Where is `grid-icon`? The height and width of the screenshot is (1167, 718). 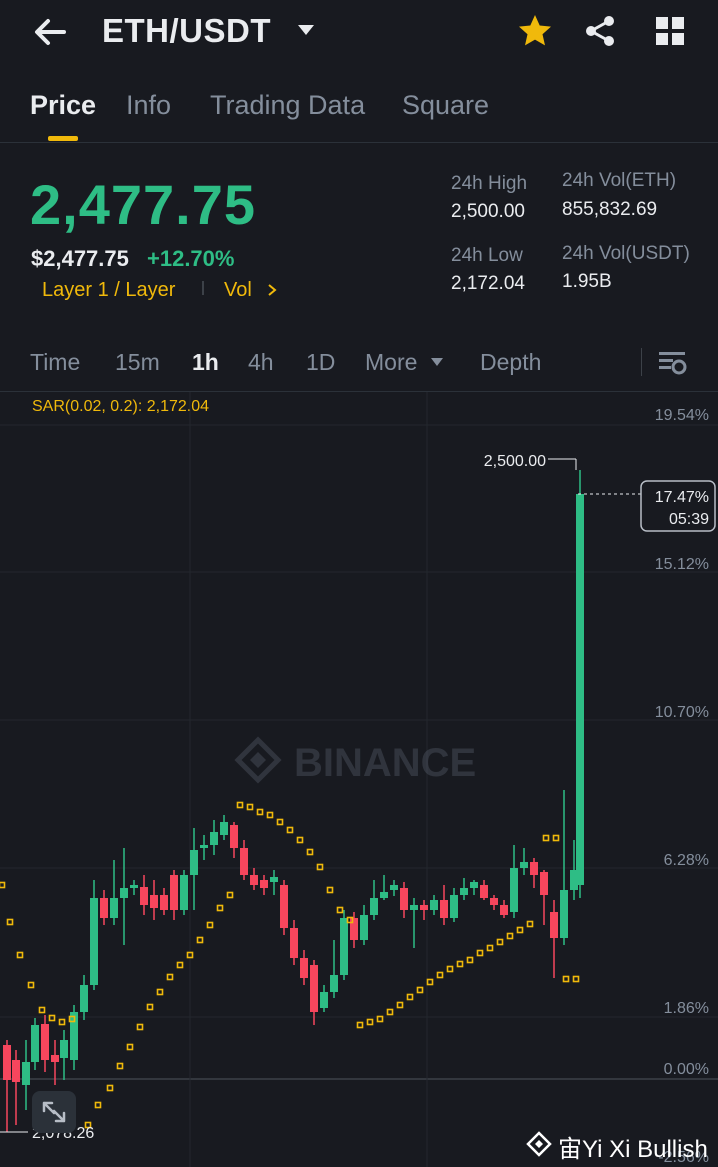
grid-icon is located at coordinates (670, 31).